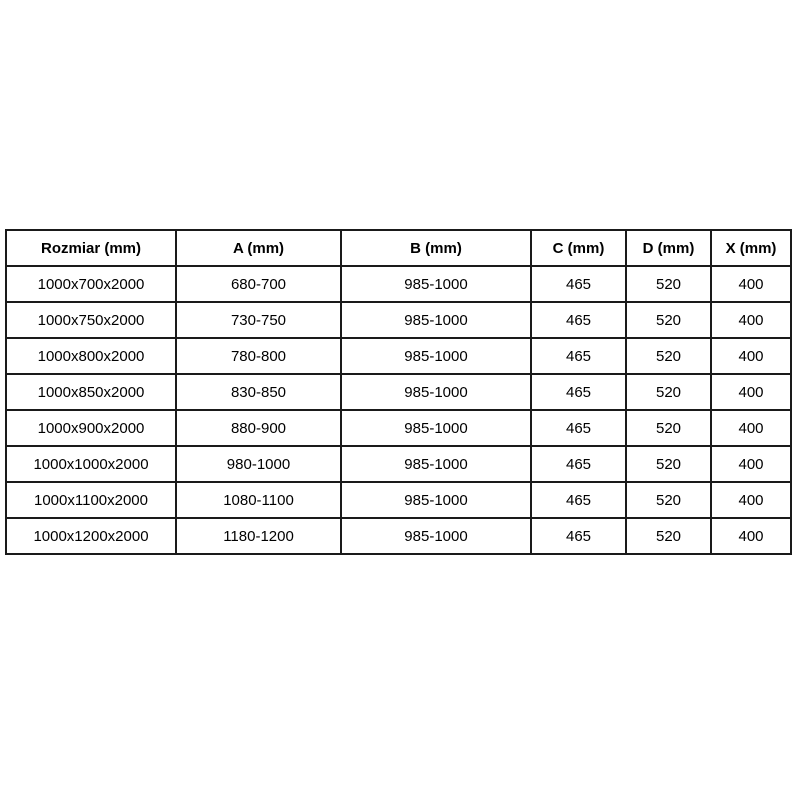 This screenshot has width=800, height=800. Describe the element at coordinates (258, 392) in the screenshot. I see `cell-a: 830-850` at that location.